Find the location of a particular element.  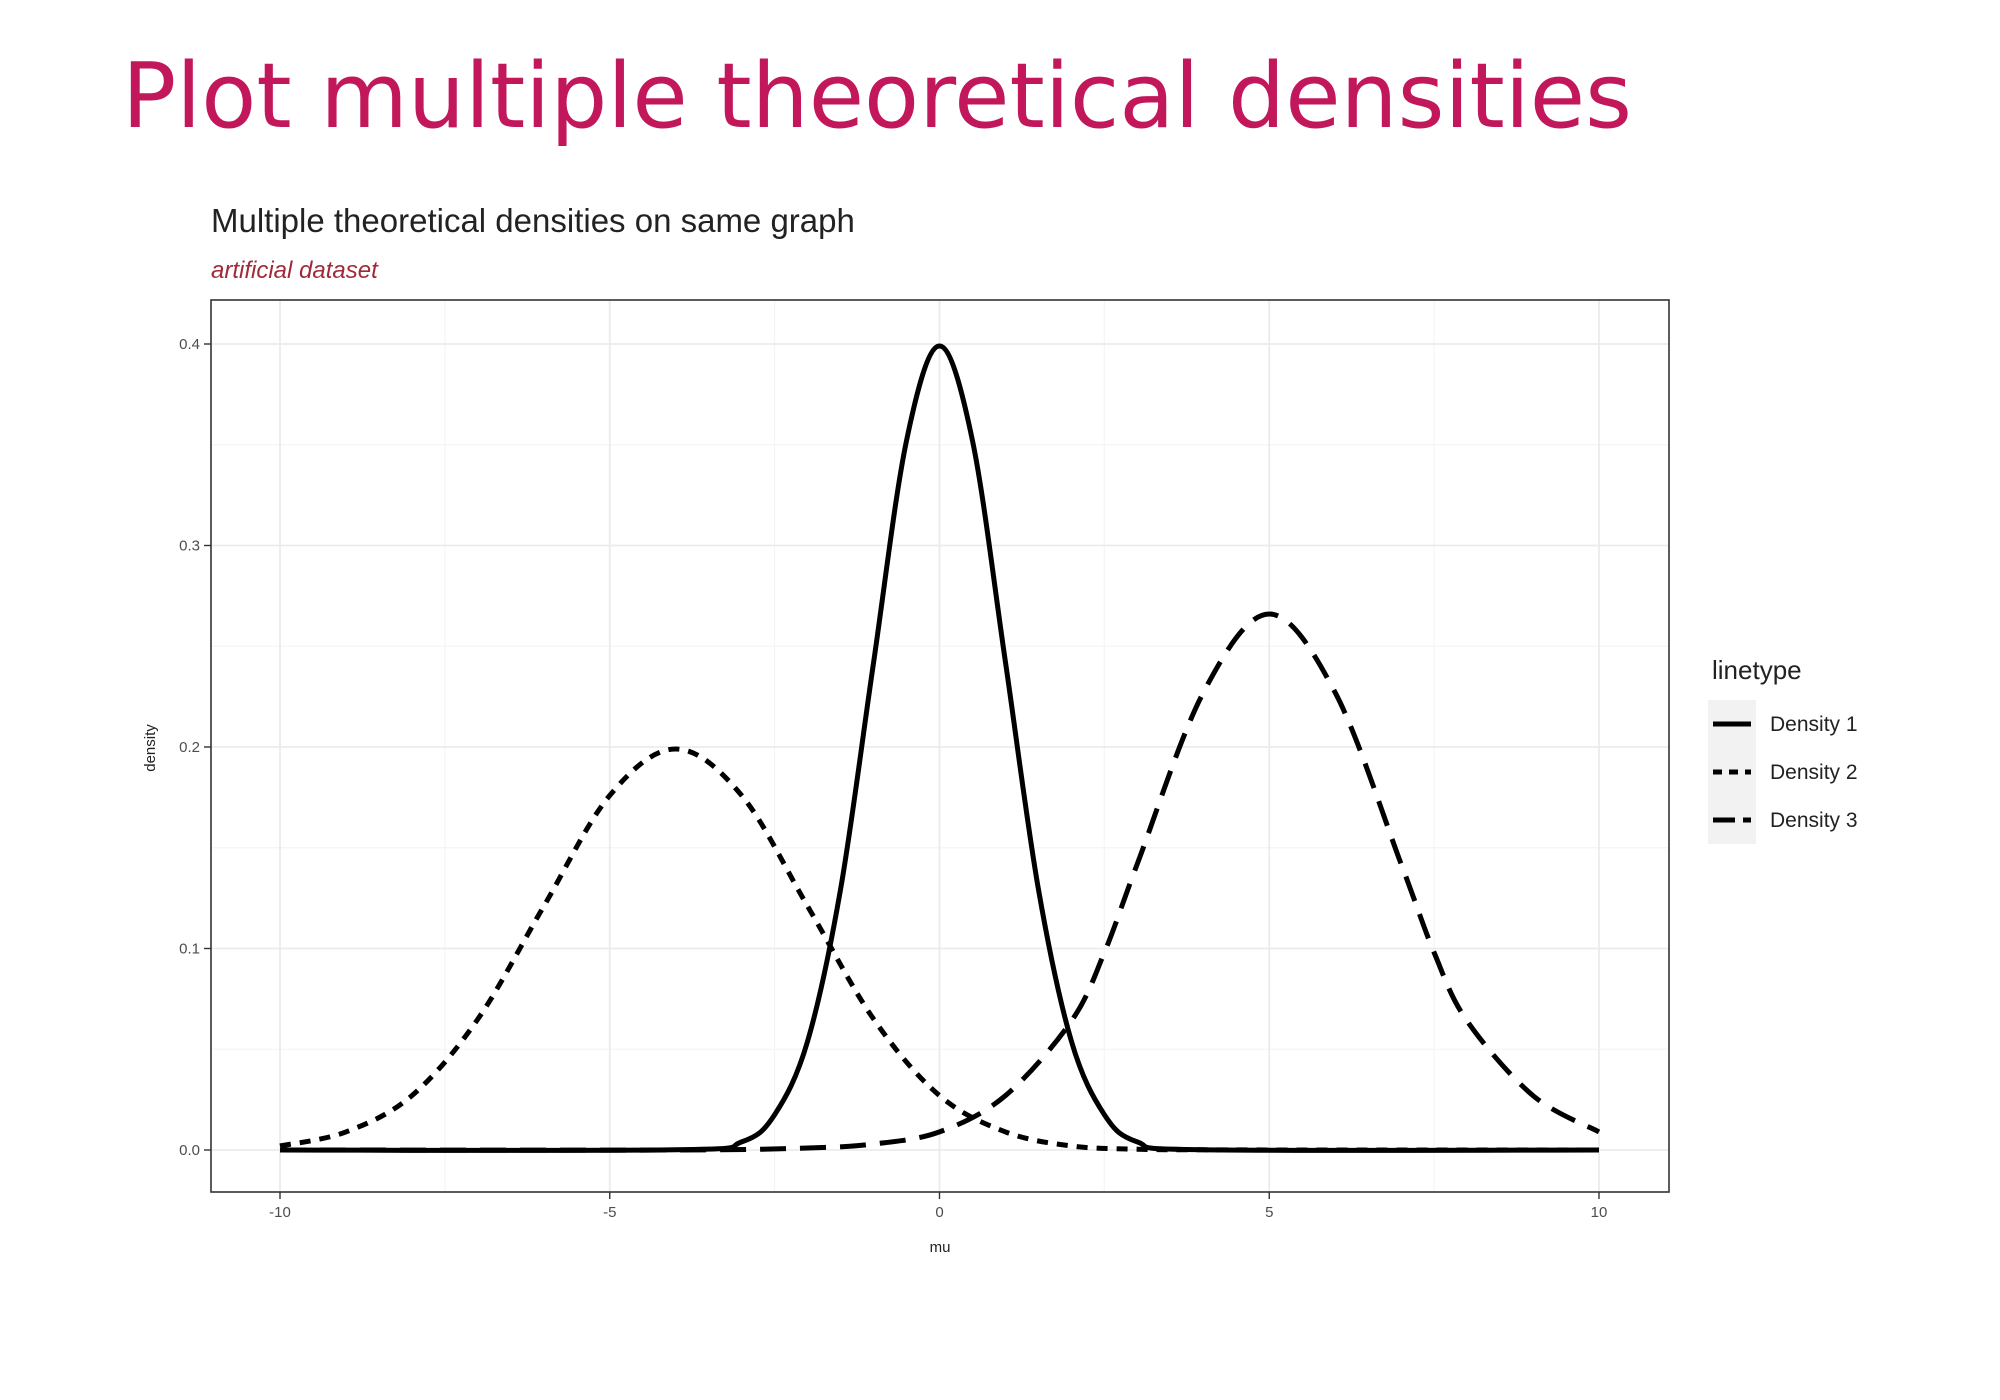

slide-title: Plot multiple theoretical densities is located at coordinates (877, 96).